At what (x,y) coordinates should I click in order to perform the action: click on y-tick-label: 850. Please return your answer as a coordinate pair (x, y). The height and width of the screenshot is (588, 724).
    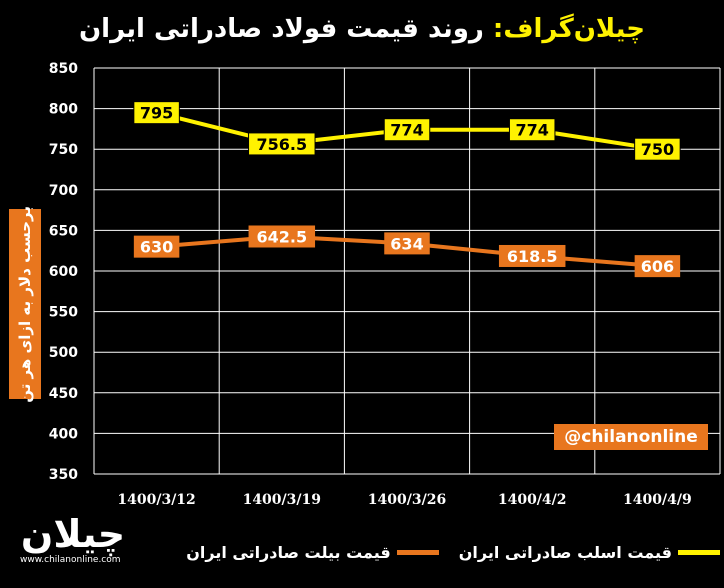
    Looking at the image, I should click on (63, 69).